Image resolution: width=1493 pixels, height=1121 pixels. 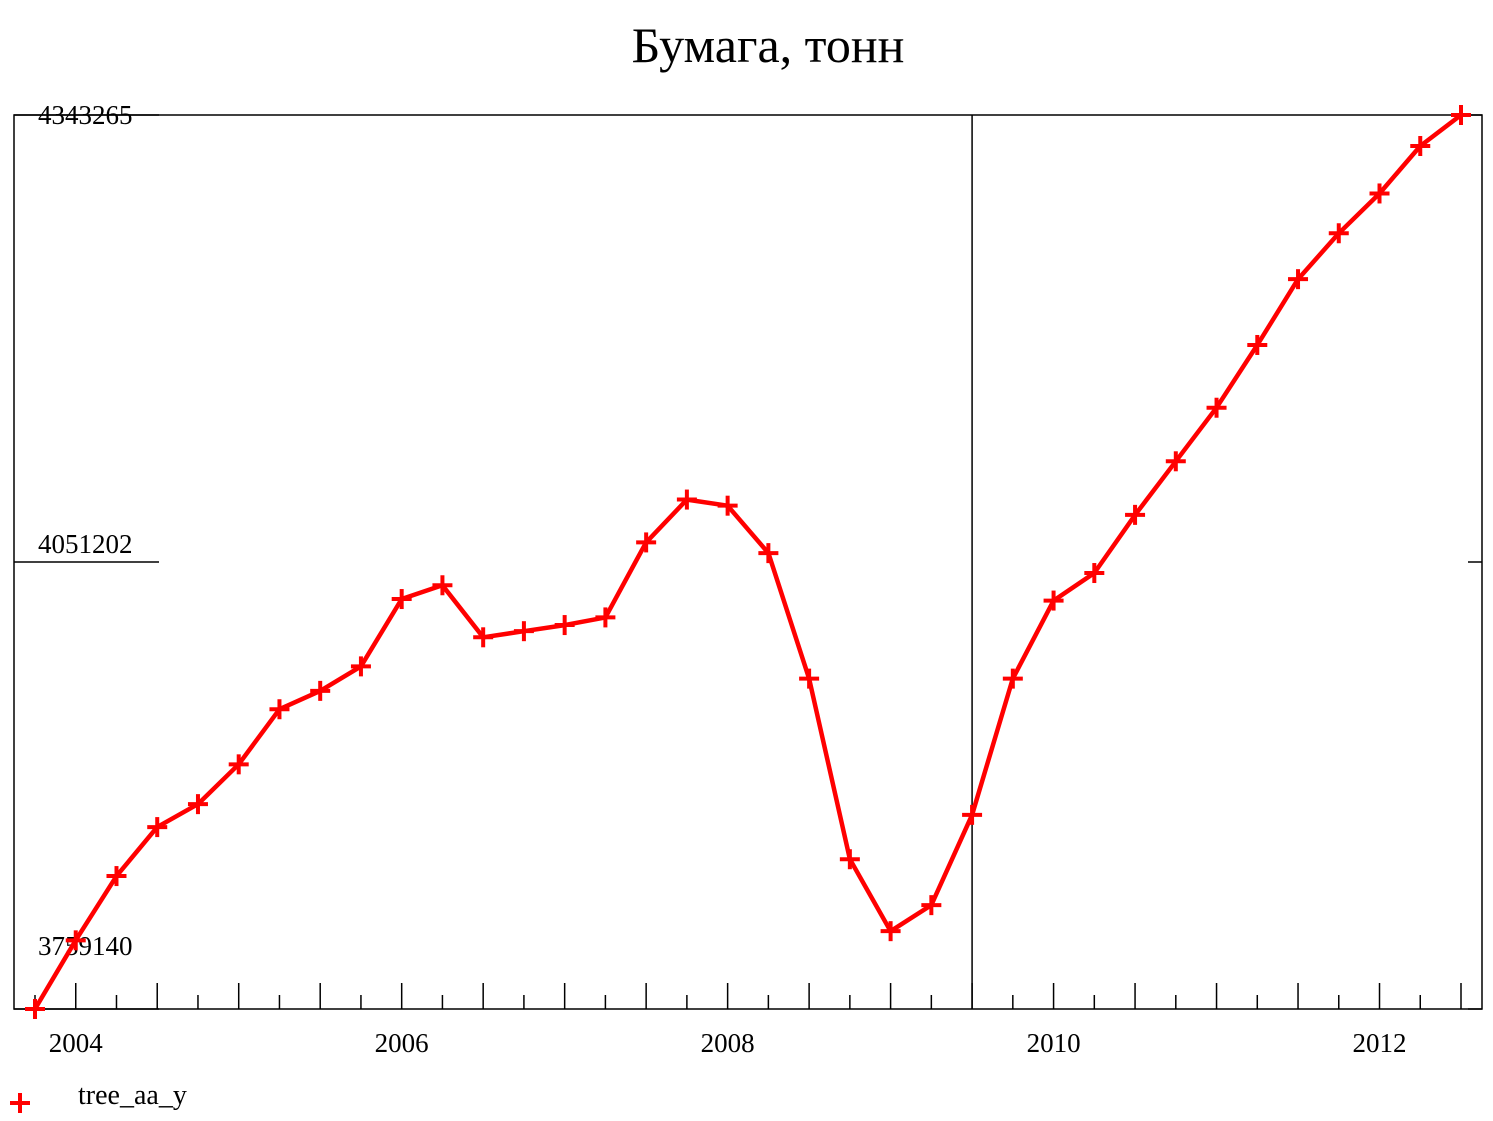 I want to click on legend-label: tree_aa_y, so click(x=132, y=1095).